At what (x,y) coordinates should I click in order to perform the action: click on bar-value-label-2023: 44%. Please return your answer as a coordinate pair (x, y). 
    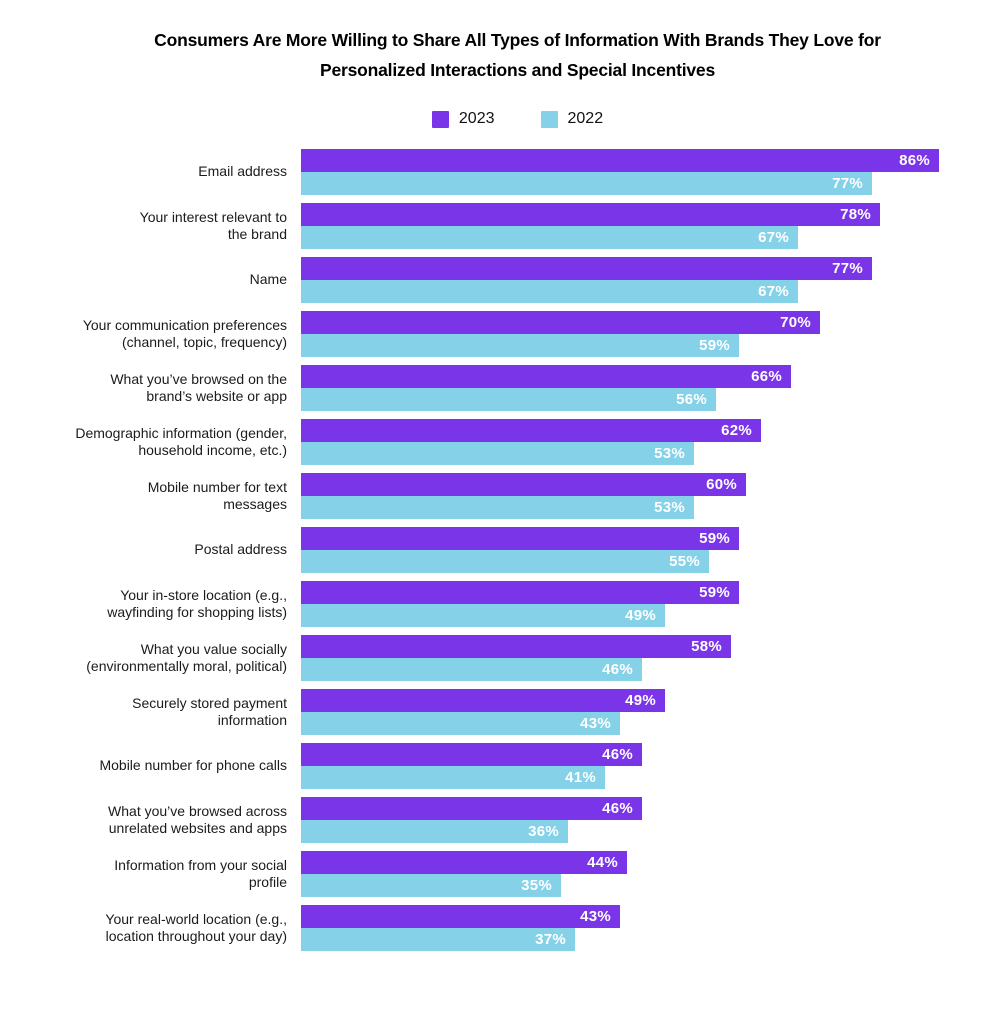
    Looking at the image, I should click on (602, 862).